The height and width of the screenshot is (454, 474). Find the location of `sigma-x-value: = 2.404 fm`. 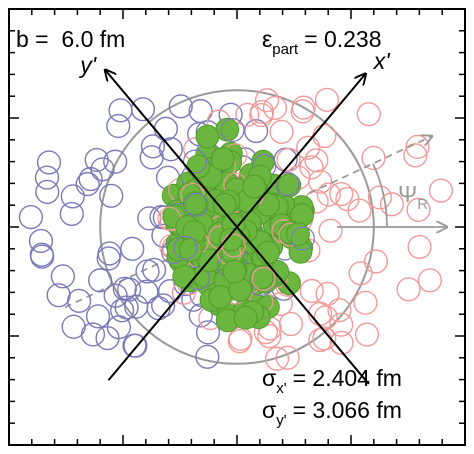

sigma-x-value: = 2.404 fm is located at coordinates (347, 378).